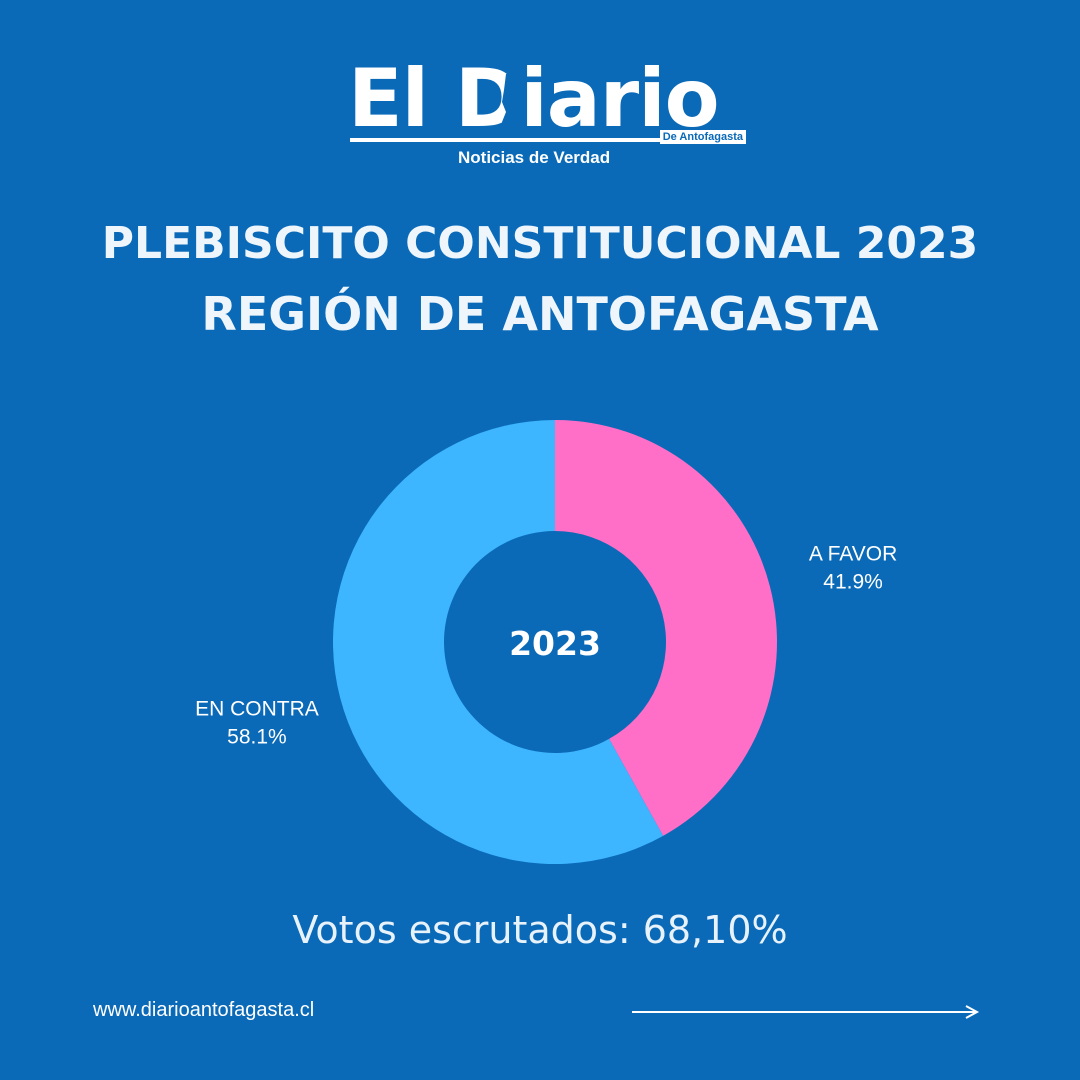 The image size is (1080, 1080). Describe the element at coordinates (540, 243) in the screenshot. I see `headline-line-1: PLEBISCITO CONSTITUCIONAL 2023` at that location.